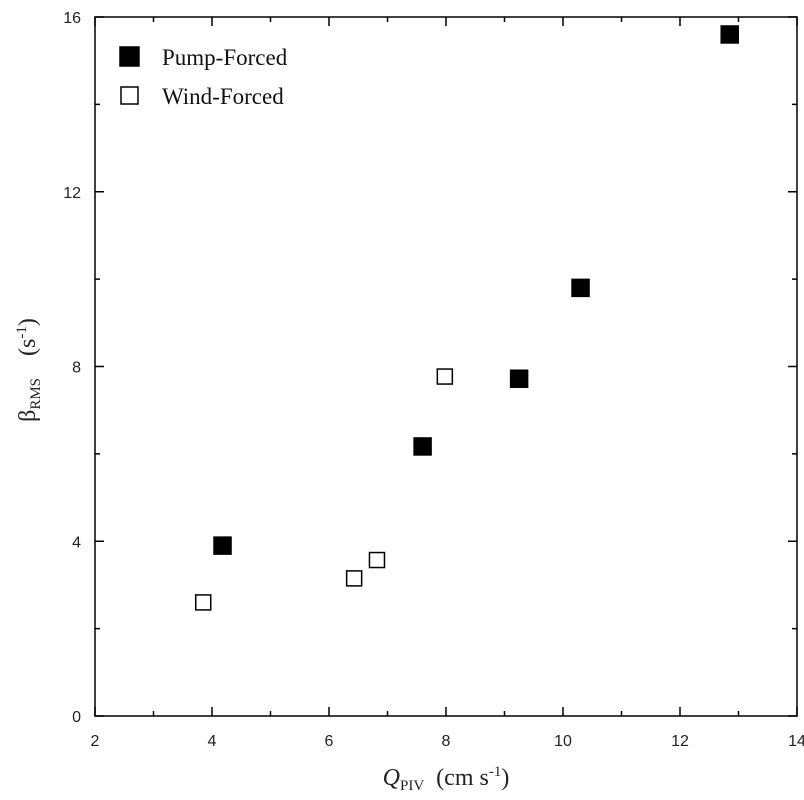 The width and height of the screenshot is (804, 800). I want to click on x-tick-label: 4, so click(212, 741).